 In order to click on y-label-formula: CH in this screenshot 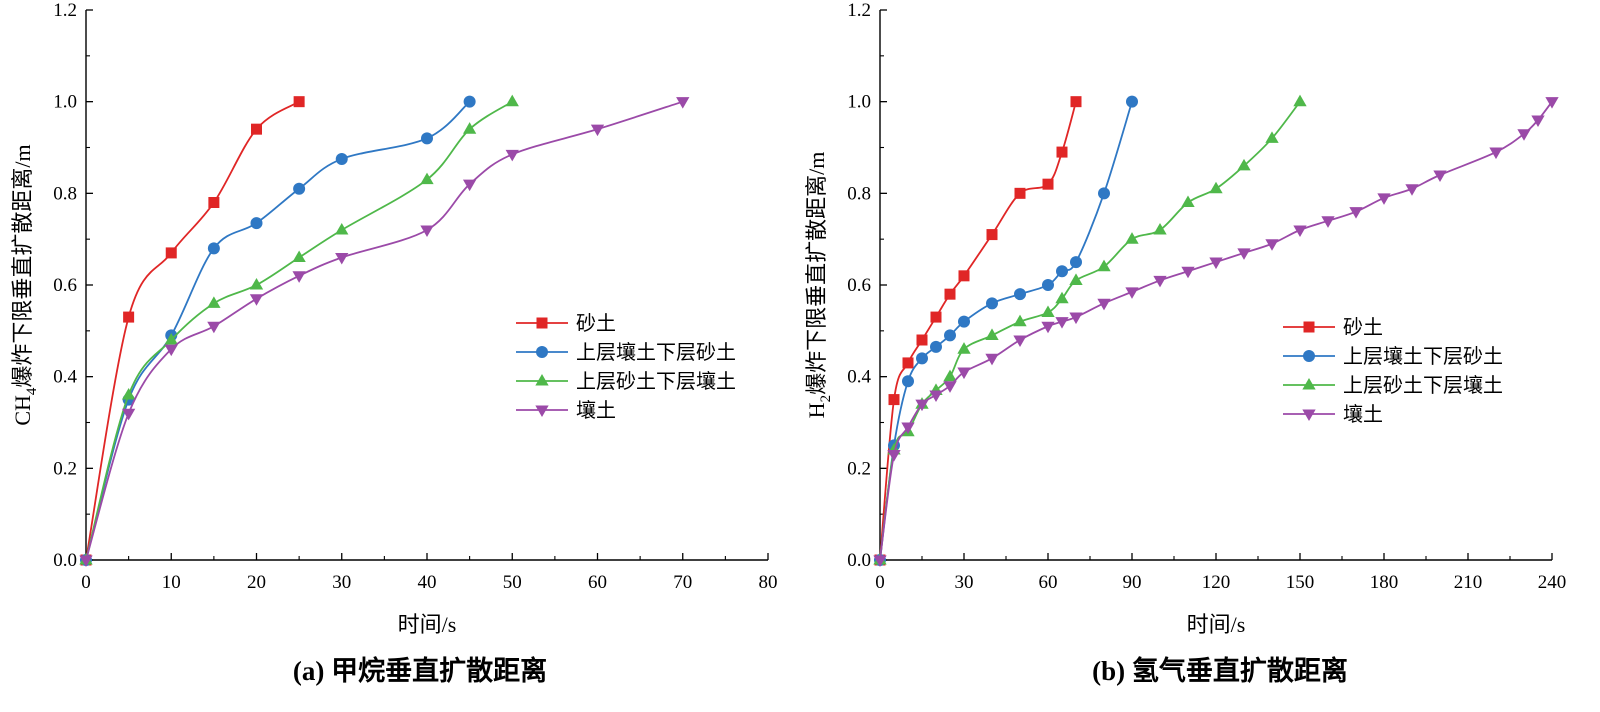, I will do `click(22, 410)`.